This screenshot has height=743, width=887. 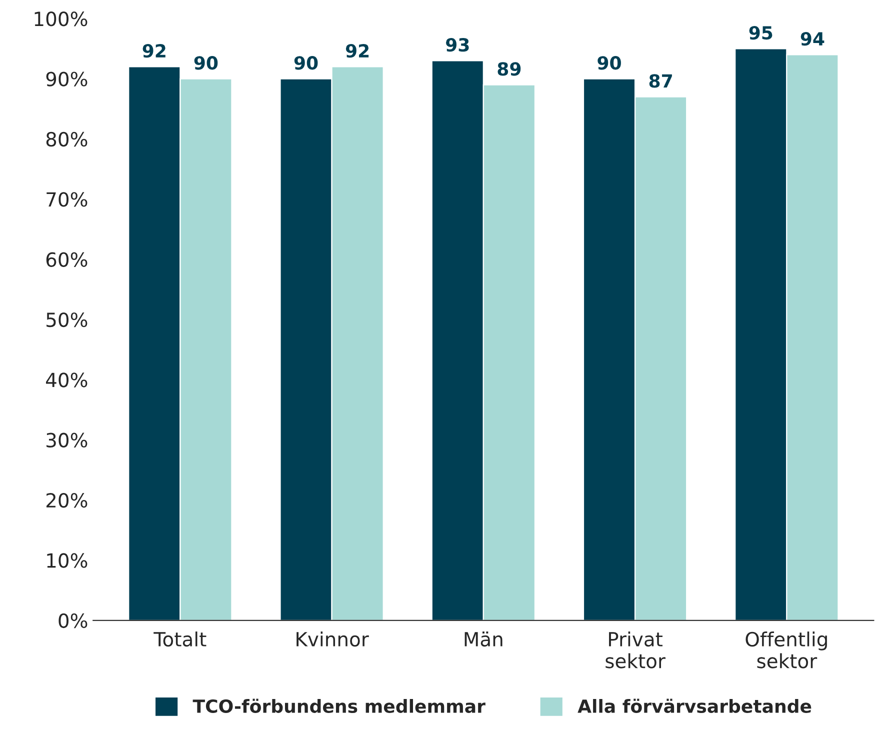 I want to click on legend-label: Alla förvärvsarbetande, so click(x=695, y=705).